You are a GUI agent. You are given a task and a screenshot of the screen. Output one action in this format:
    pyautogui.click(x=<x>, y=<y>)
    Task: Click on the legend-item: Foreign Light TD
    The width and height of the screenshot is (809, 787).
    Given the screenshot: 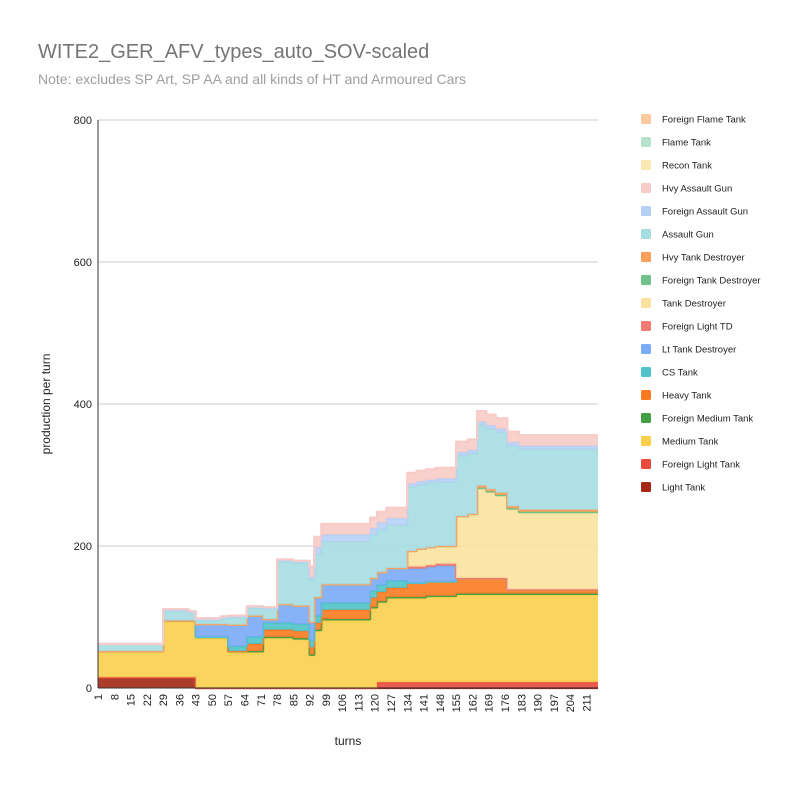 What is the action you would take?
    pyautogui.click(x=687, y=327)
    